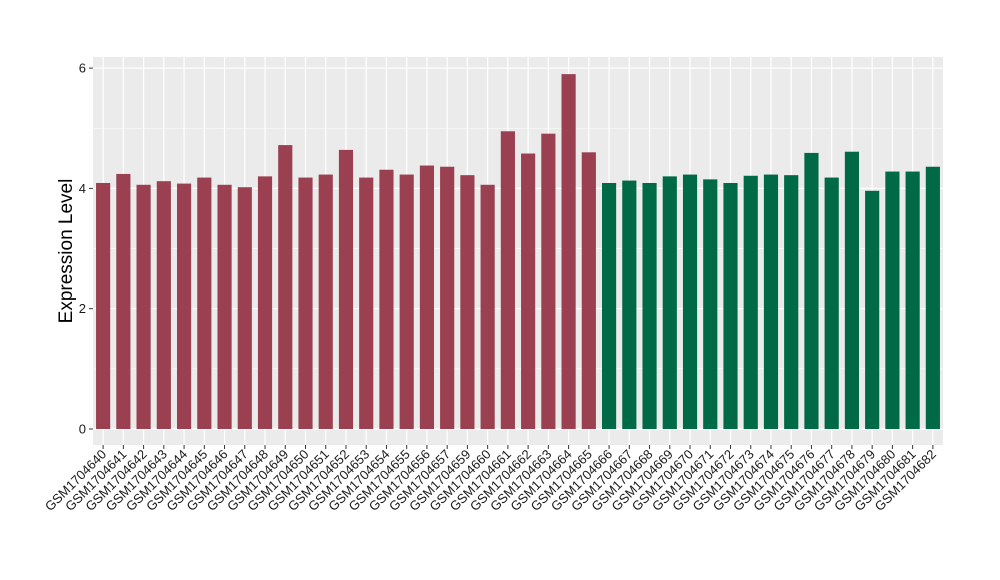 The width and height of the screenshot is (1000, 580). I want to click on bar-GSM1704657, so click(447, 297).